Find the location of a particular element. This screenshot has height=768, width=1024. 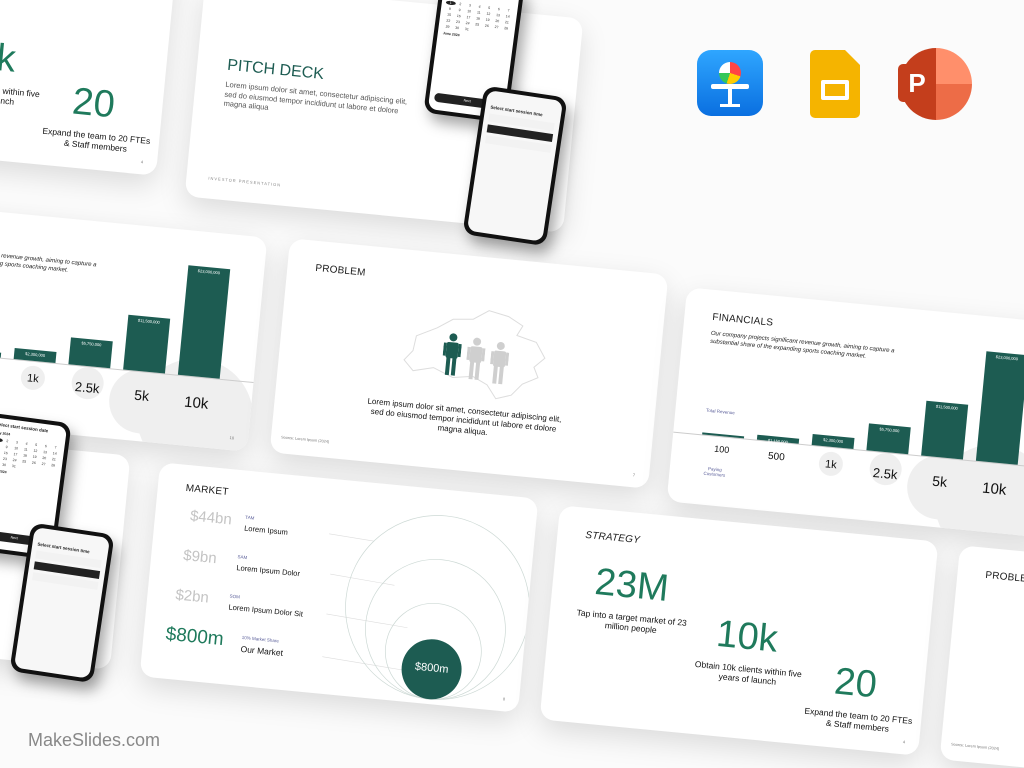

slide-footer: INVESTOR PRESENTATION is located at coordinates (245, 181).